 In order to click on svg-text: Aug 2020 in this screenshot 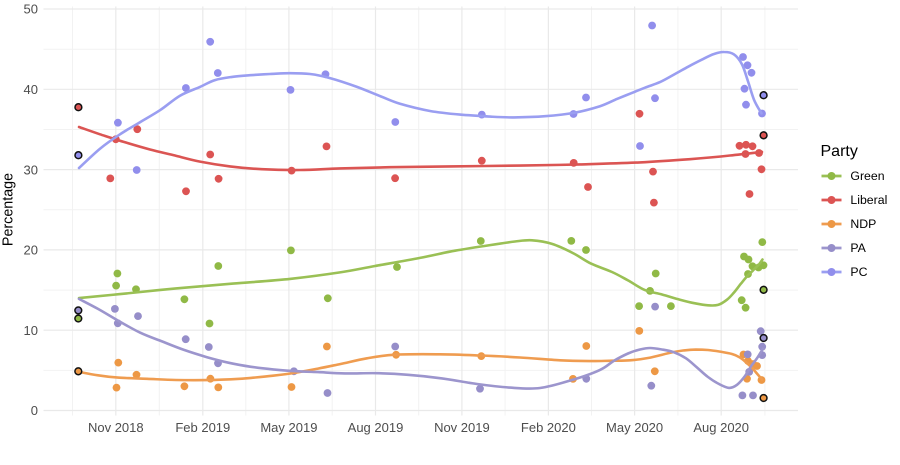, I will do `click(721, 427)`.